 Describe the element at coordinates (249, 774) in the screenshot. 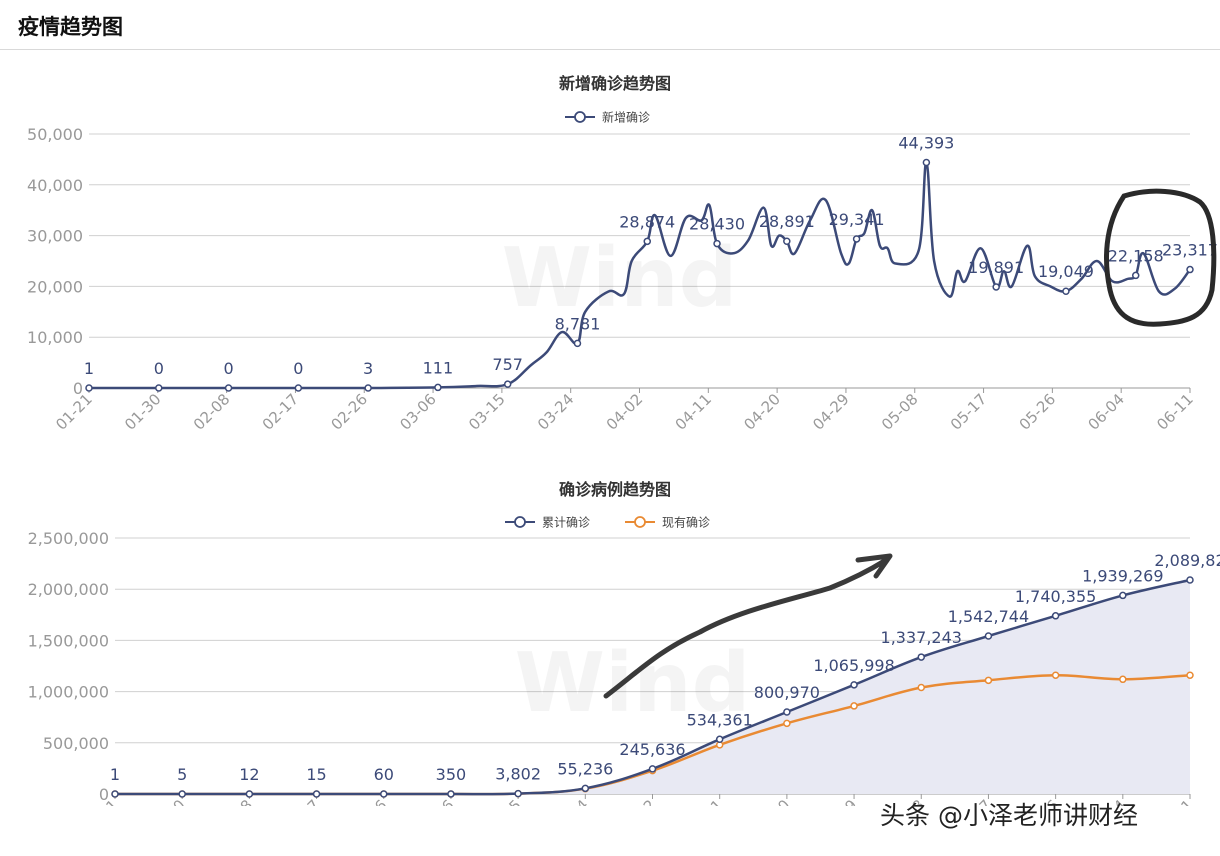

I see `data-label: 12` at that location.